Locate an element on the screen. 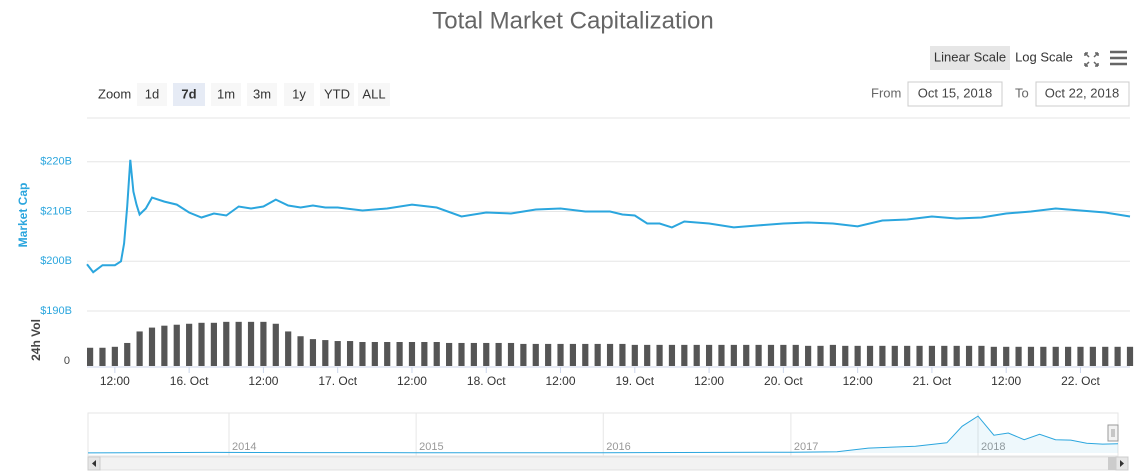  navigator-handle is located at coordinates (1113, 433).